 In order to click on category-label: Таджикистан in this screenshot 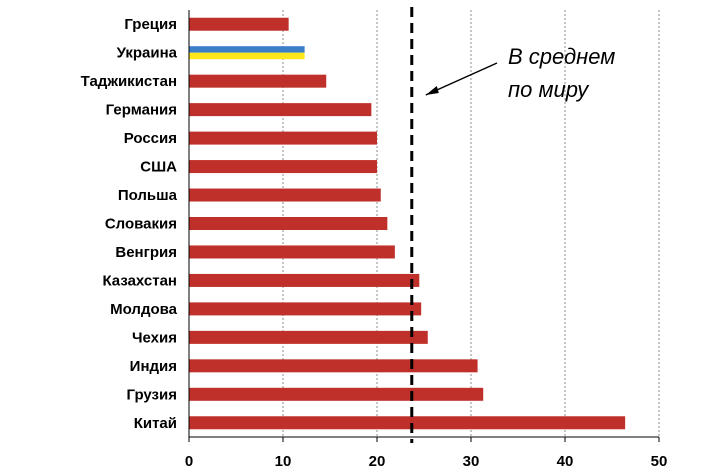, I will do `click(129, 81)`.